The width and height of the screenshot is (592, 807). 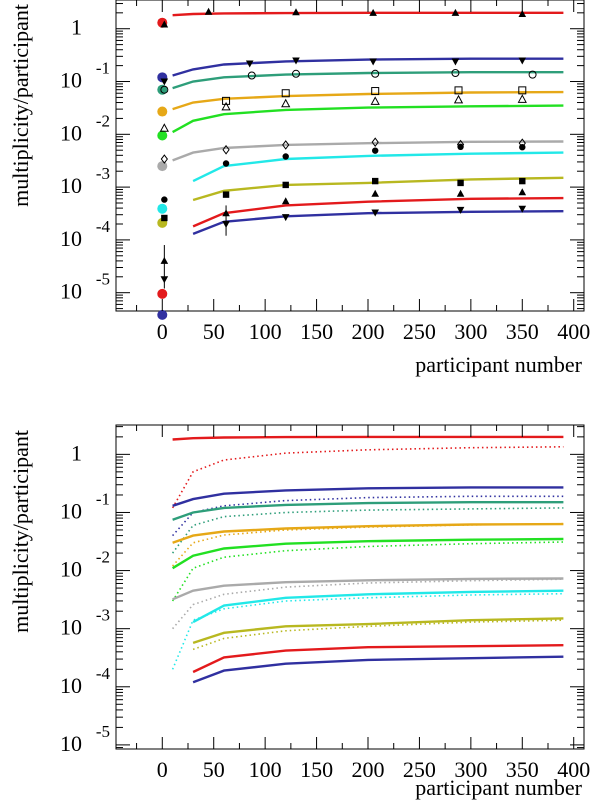 What do you see at coordinates (498, 787) in the screenshot?
I see `bottom-x-axis-label: participant number` at bounding box center [498, 787].